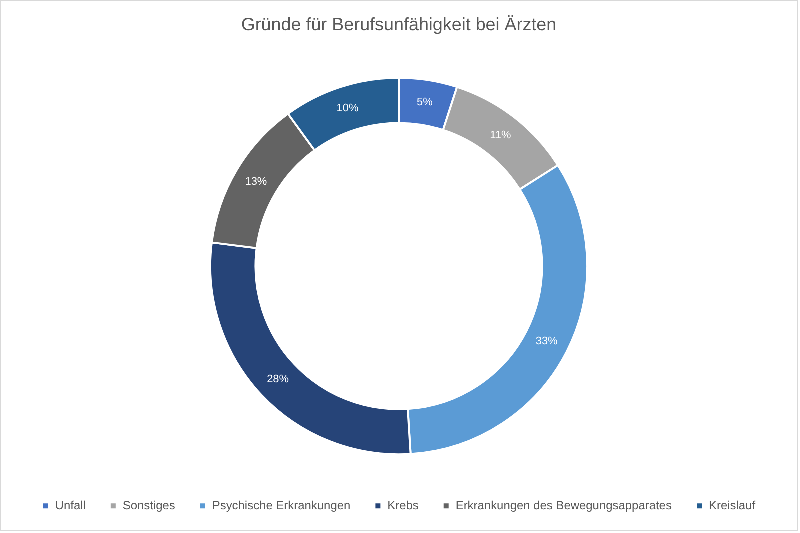 The width and height of the screenshot is (800, 533). Describe the element at coordinates (399, 24) in the screenshot. I see `chart-title: Gründe für Berufsunfähigkeit bei Ärzten` at that location.